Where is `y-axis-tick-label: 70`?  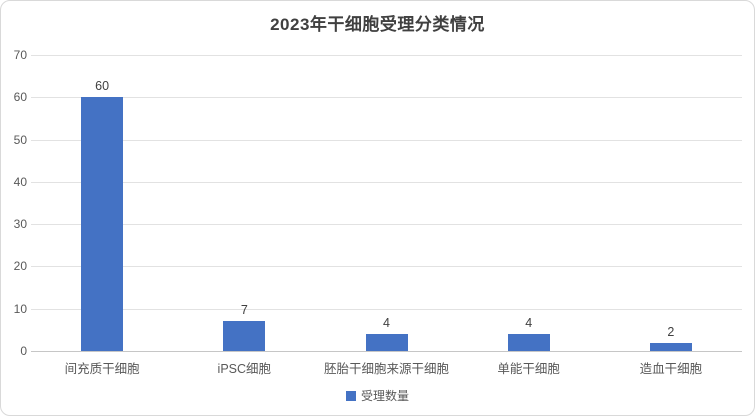
y-axis-tick-label: 70 is located at coordinates (20, 55).